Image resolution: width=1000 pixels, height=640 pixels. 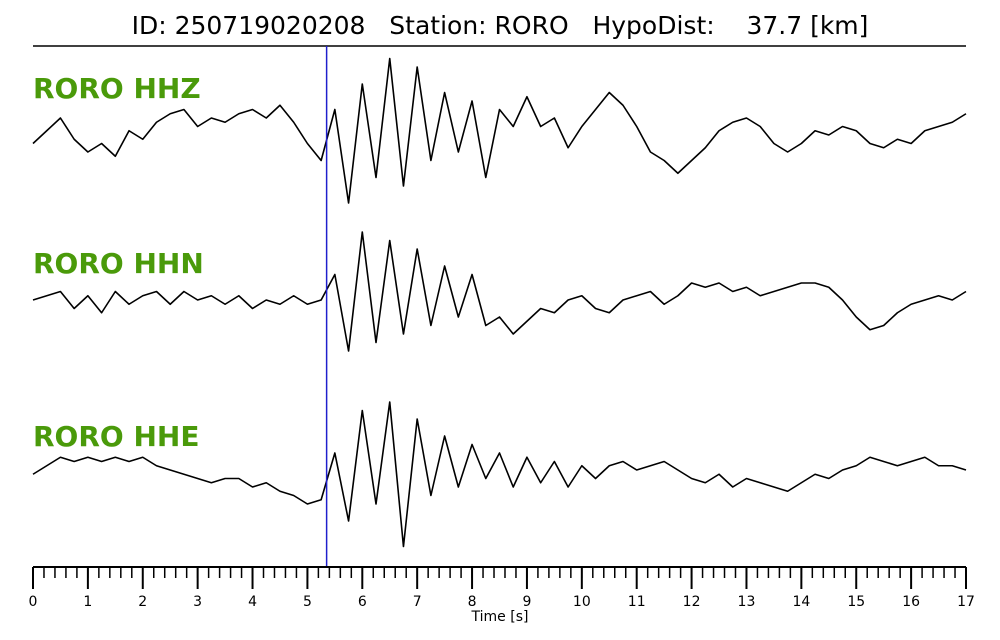 I want to click on x-tick-label: 9, so click(x=526, y=602).